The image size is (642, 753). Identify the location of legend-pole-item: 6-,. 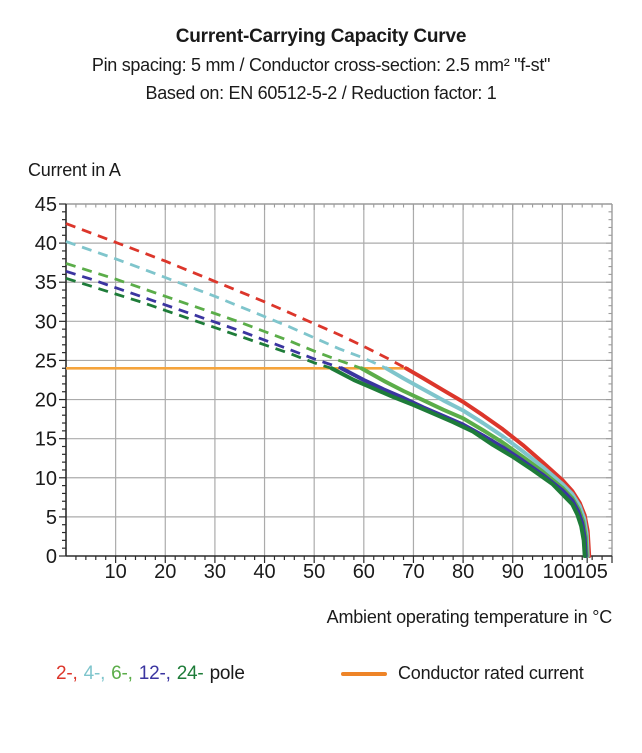
(122, 673).